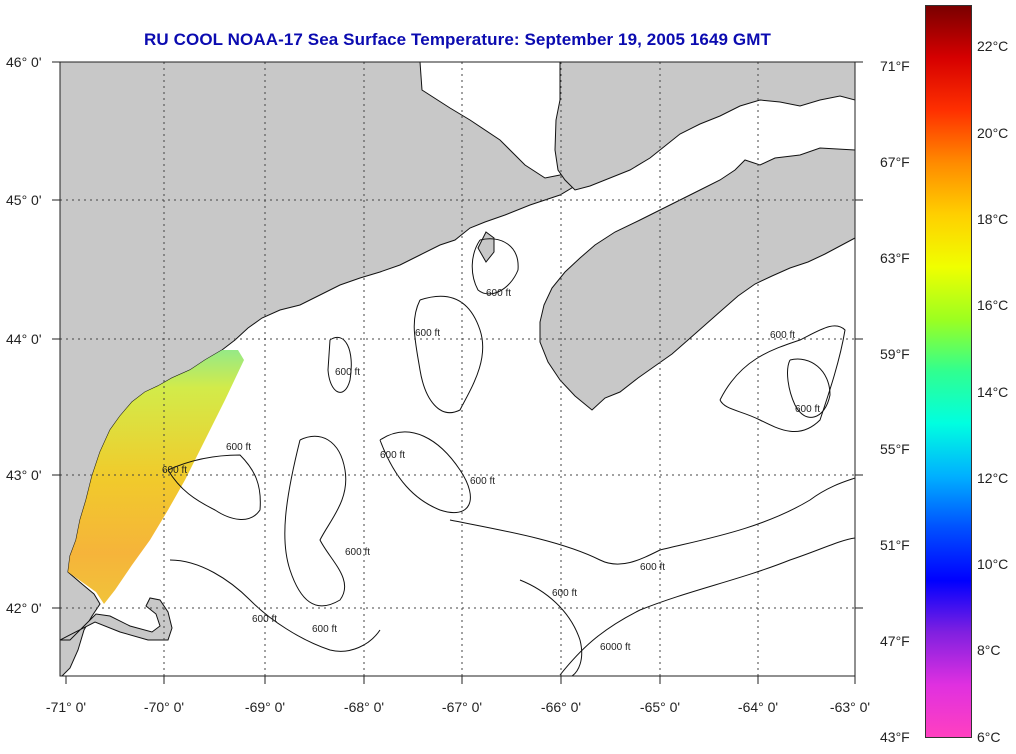 This screenshot has height=754, width=1016. What do you see at coordinates (66, 707) in the screenshot?
I see `lon-label: -71° 0'` at bounding box center [66, 707].